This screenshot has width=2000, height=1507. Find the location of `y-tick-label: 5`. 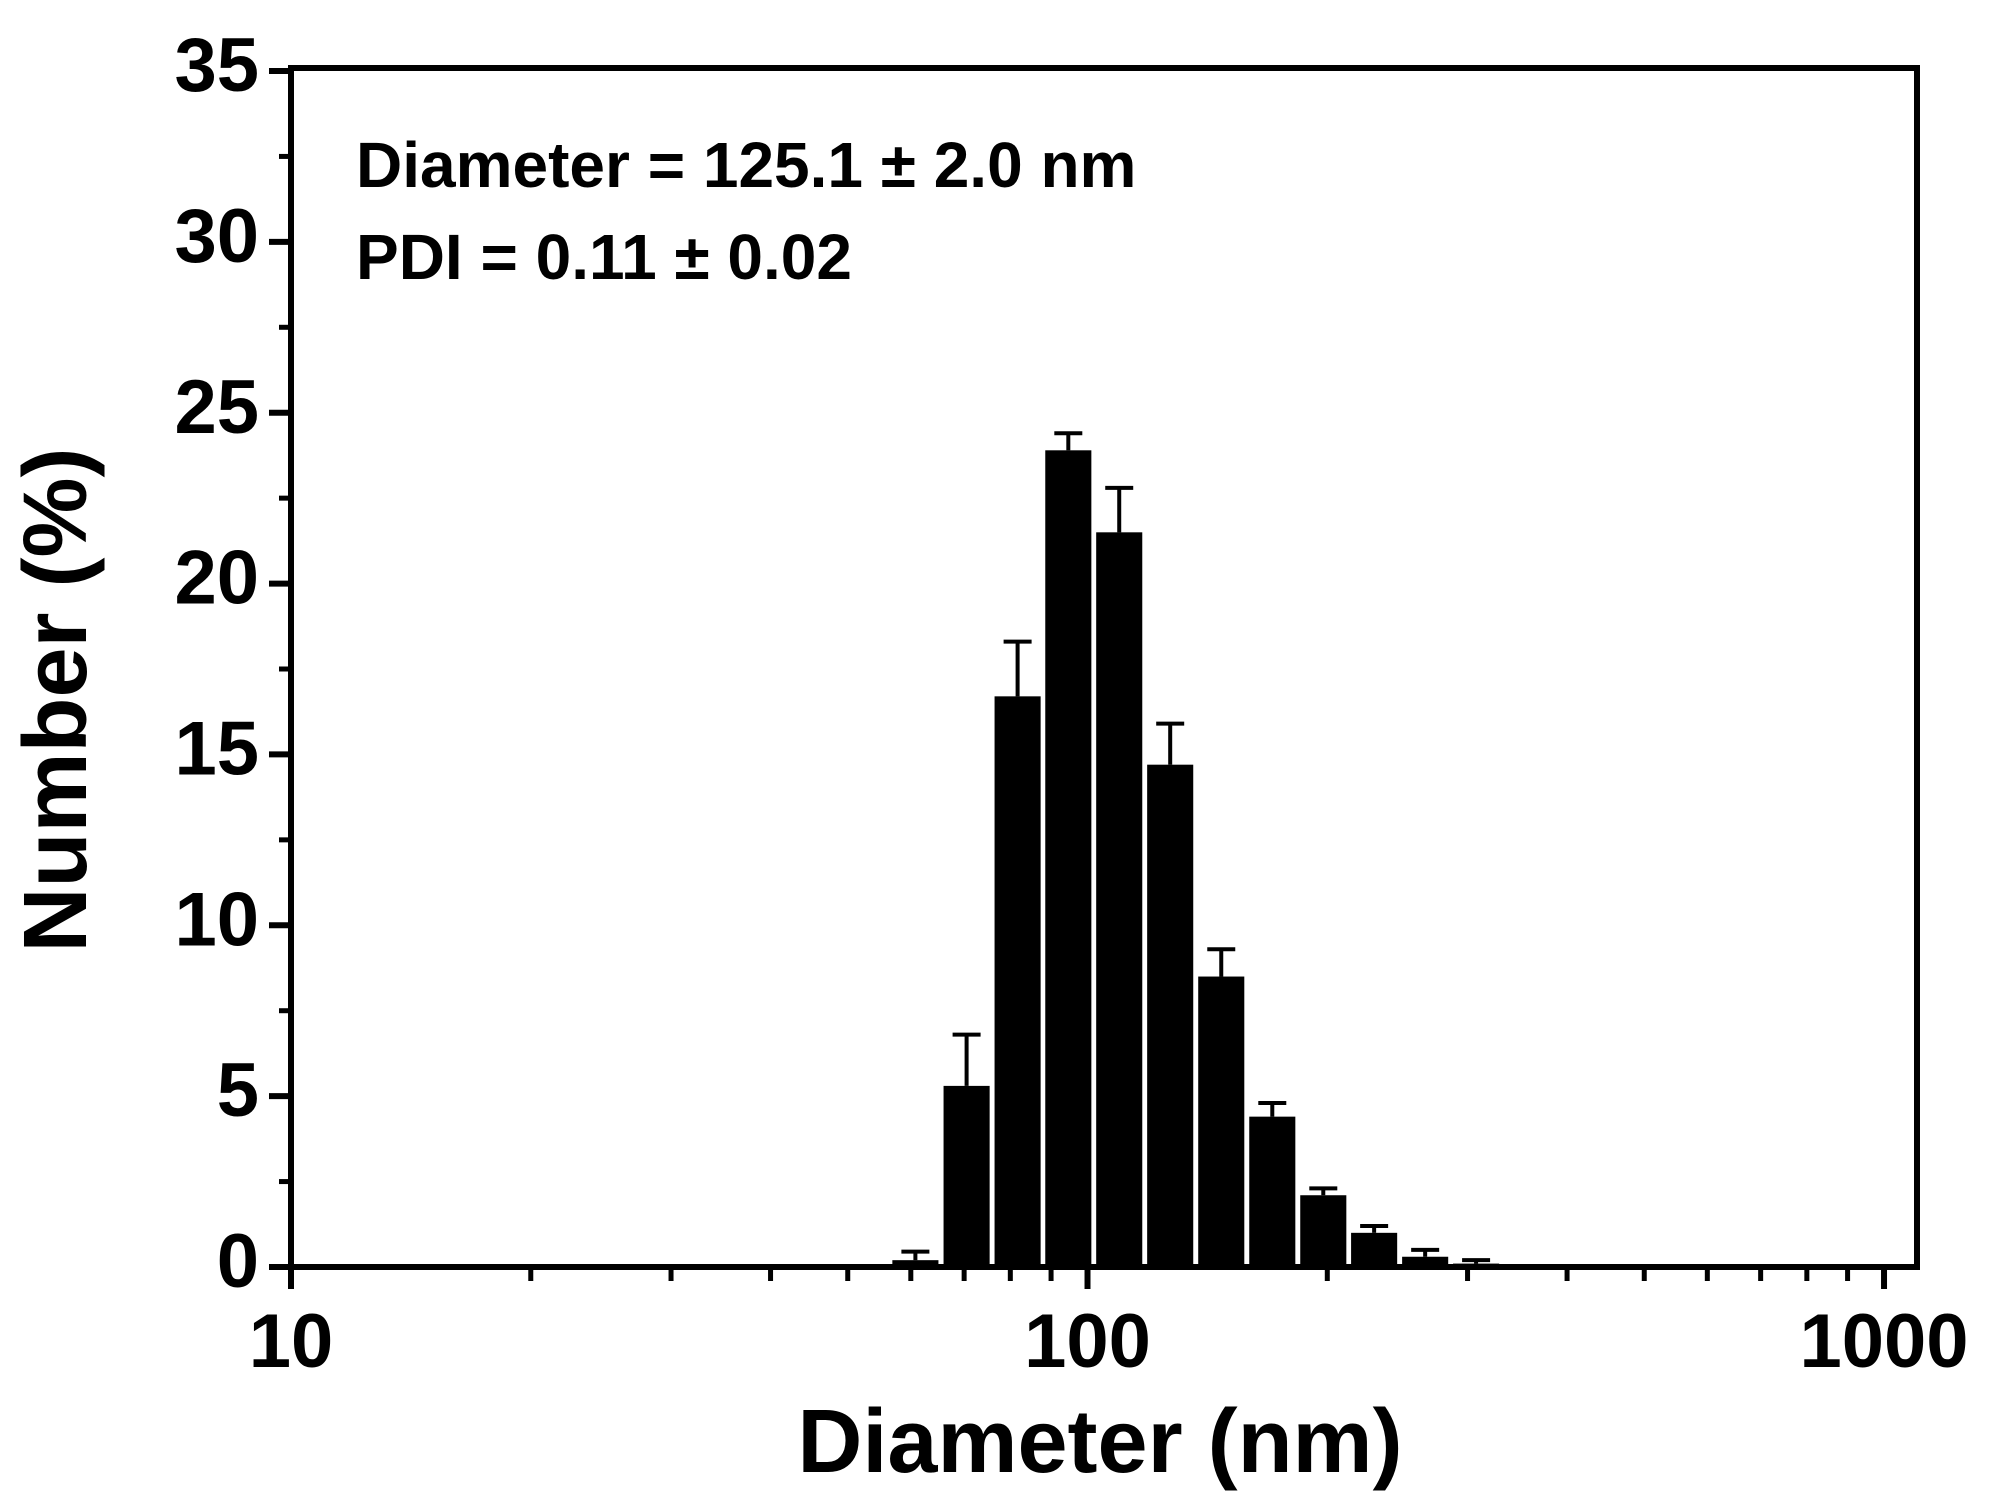

y-tick-label: 5 is located at coordinates (238, 1090).